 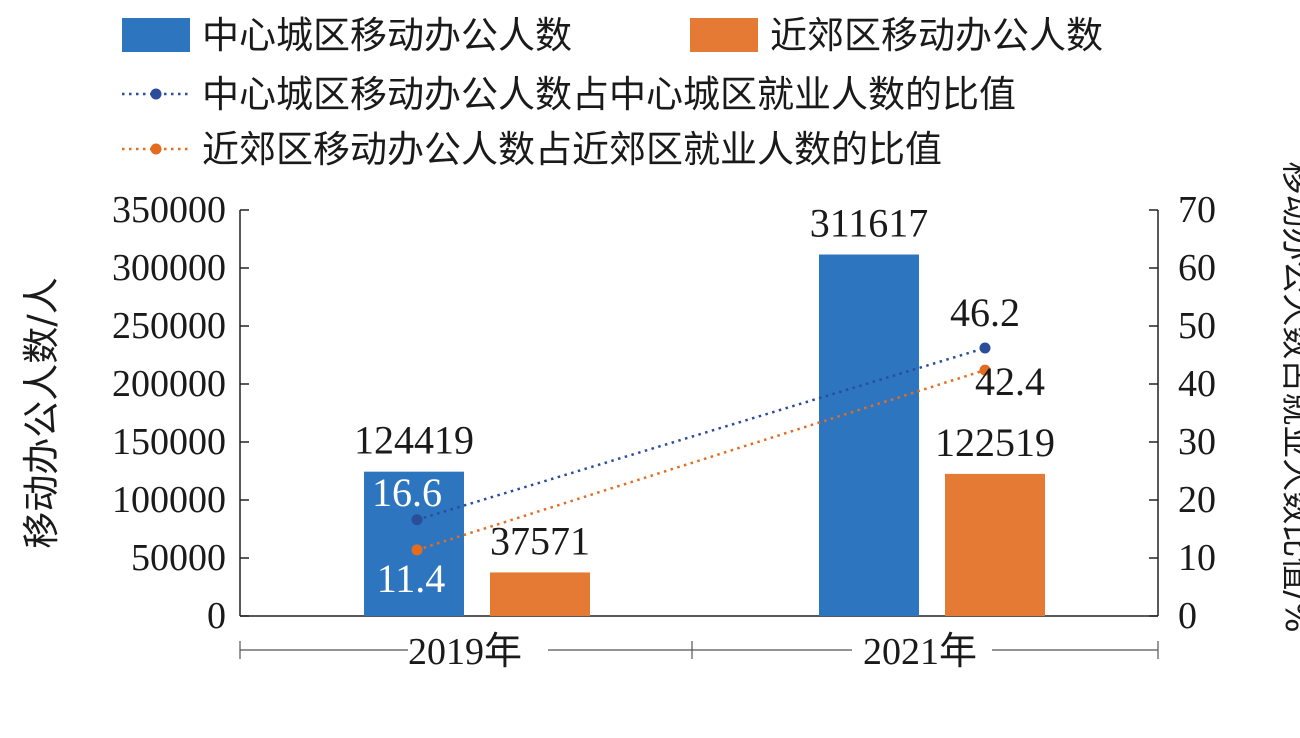 What do you see at coordinates (540, 540) in the screenshot?
I see `bar-value-label: 37571` at bounding box center [540, 540].